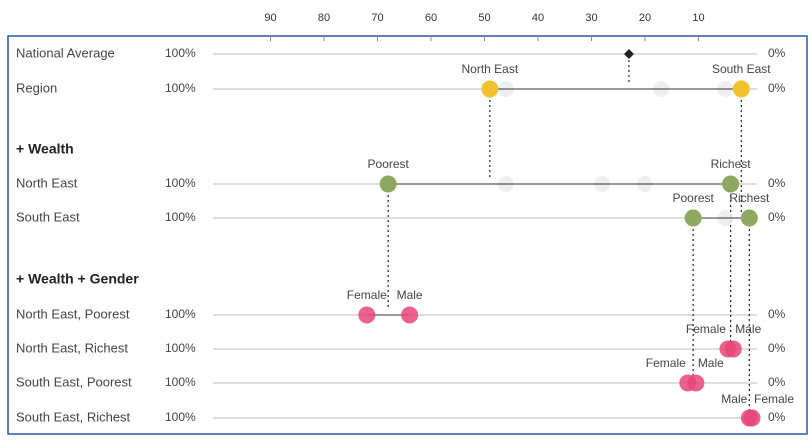  I want to click on row-right-pct-ser: 0%, so click(777, 417).